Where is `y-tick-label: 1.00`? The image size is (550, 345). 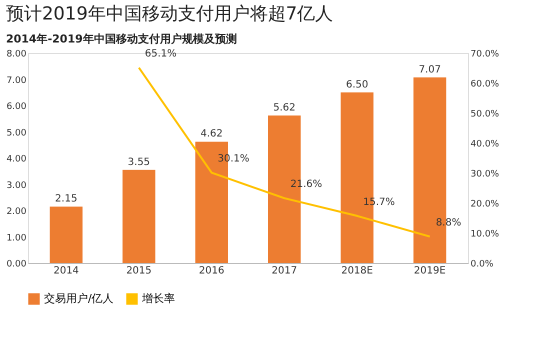 y-tick-label: 1.00 is located at coordinates (16, 238).